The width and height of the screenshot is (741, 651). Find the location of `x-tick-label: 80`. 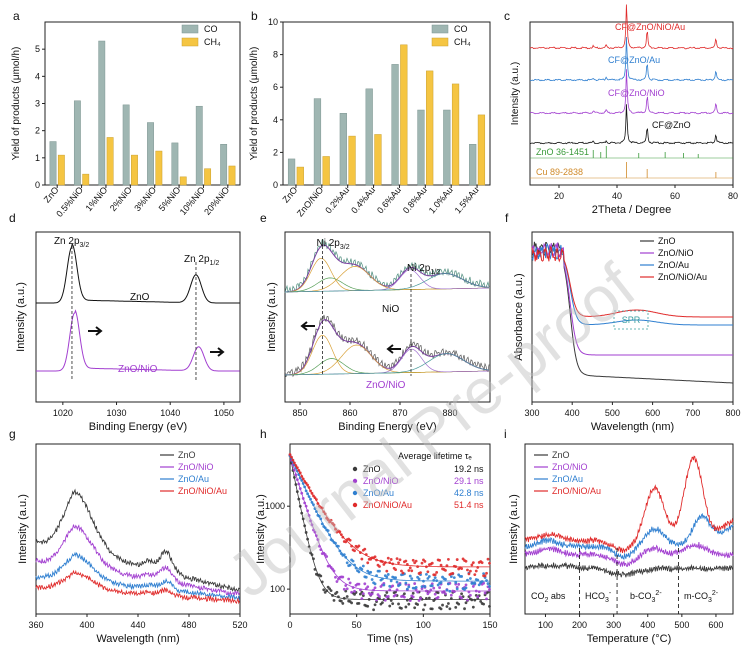

x-tick-label: 80 is located at coordinates (733, 196).